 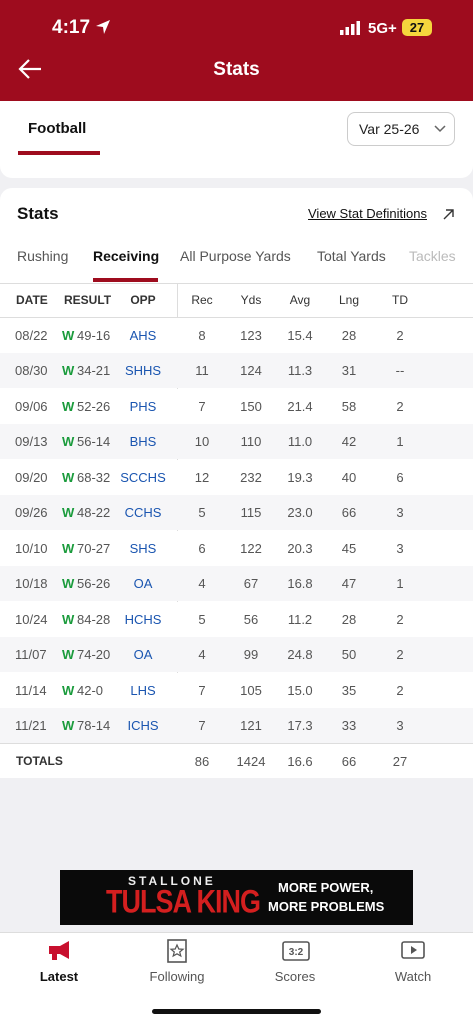 I want to click on season-label: Var 25-26, so click(x=389, y=129).